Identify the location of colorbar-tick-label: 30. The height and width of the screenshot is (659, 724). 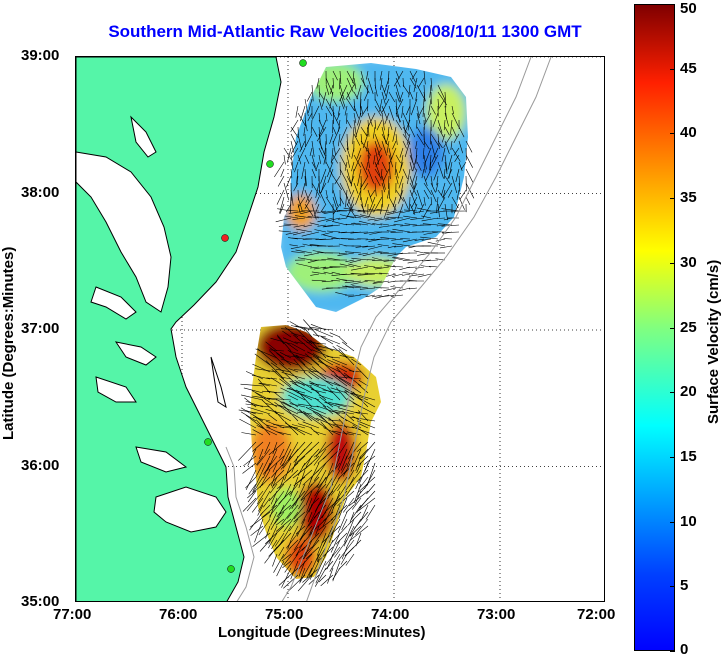
(688, 262).